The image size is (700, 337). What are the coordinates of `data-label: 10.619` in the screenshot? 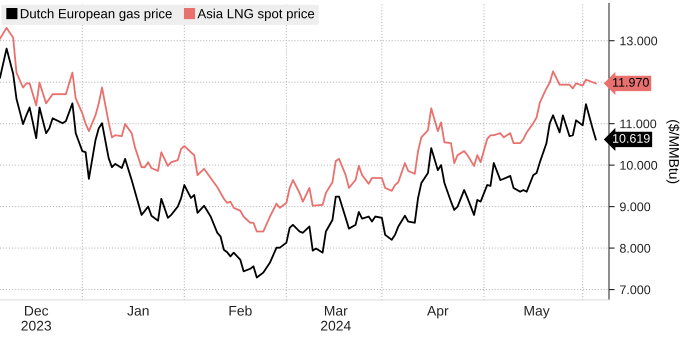 It's located at (631, 138).